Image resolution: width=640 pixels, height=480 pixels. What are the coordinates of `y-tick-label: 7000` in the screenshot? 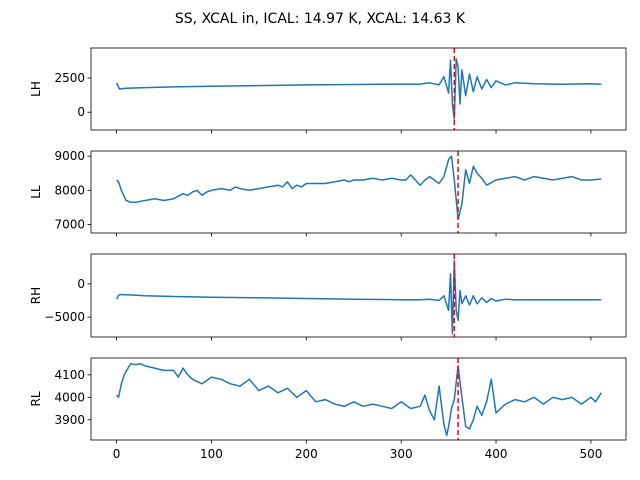 It's located at (69, 224).